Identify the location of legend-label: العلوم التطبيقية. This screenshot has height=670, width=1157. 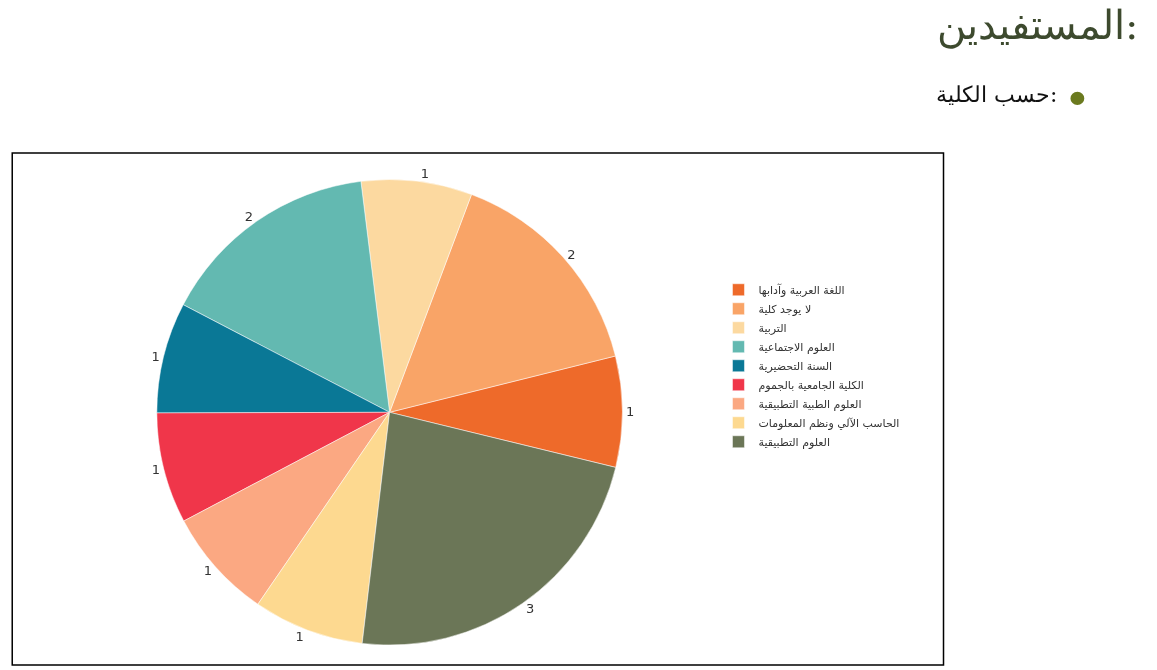
(794, 443).